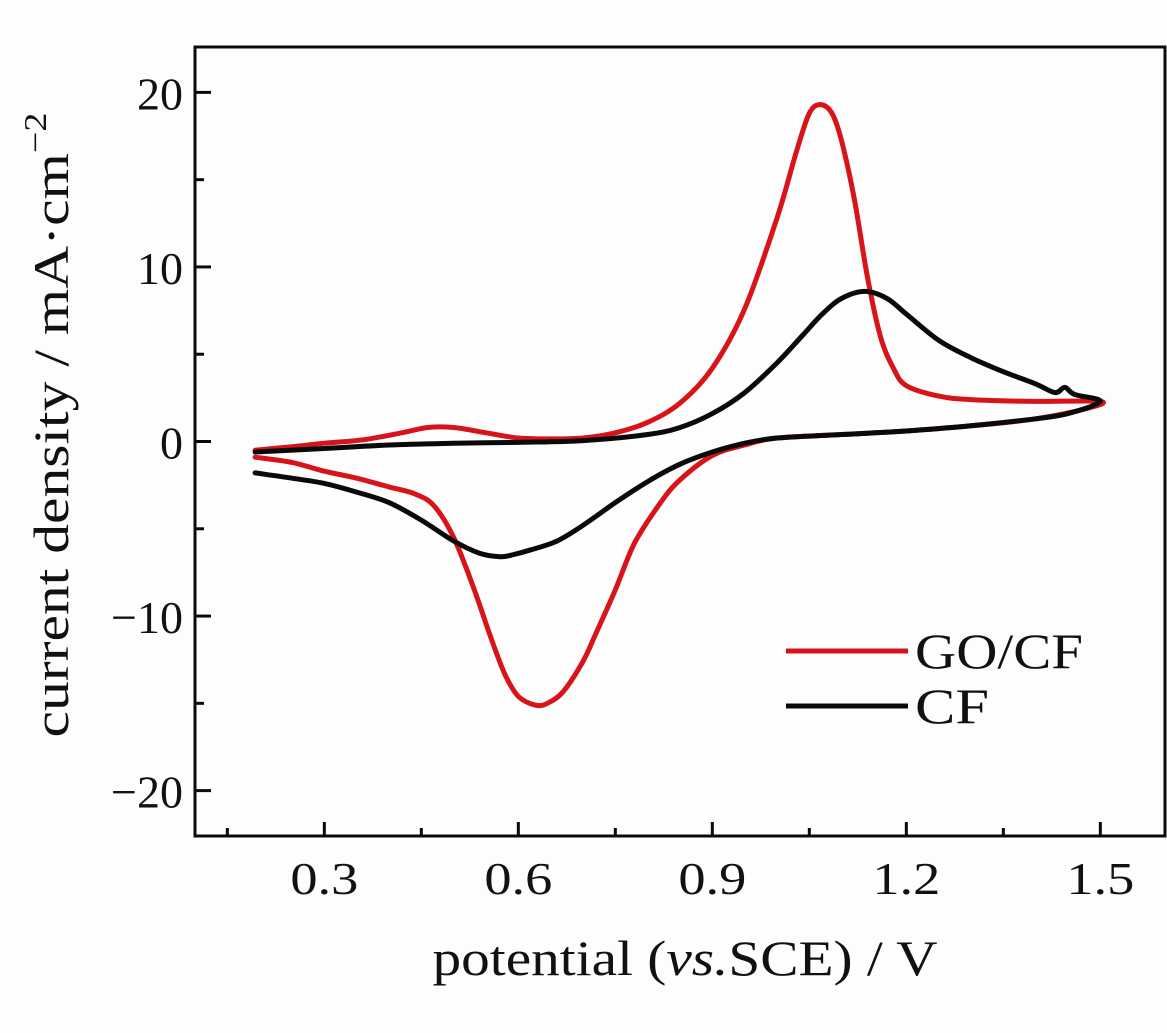  What do you see at coordinates (518, 878) in the screenshot?
I see `x-tick-label: 0.6` at bounding box center [518, 878].